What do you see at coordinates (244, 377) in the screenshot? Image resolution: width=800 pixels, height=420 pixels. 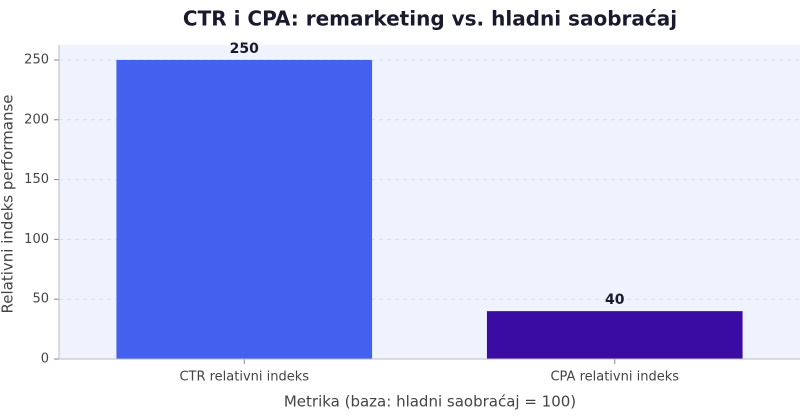 I see `x-tick-label: CTR relativni indeks` at bounding box center [244, 377].